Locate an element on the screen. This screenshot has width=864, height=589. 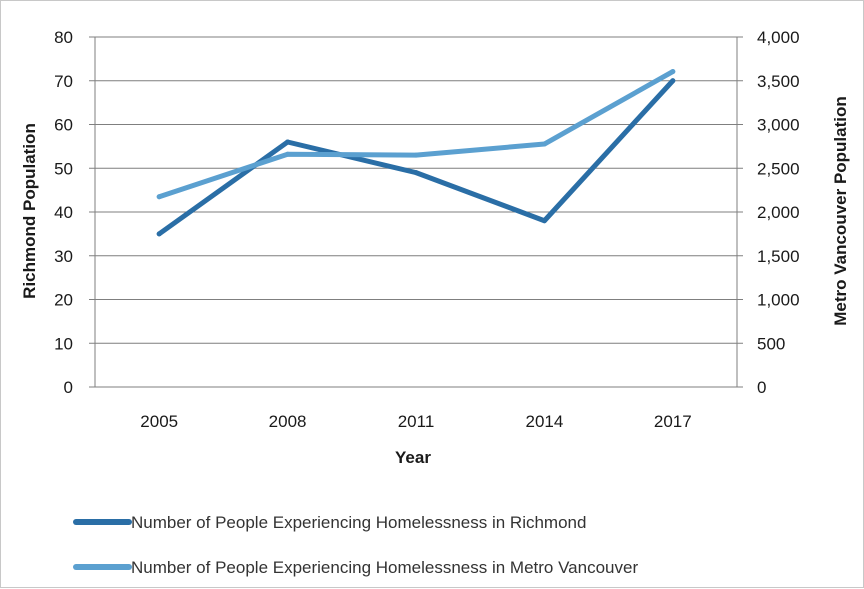
x-tick-label: 2008 is located at coordinates (288, 421).